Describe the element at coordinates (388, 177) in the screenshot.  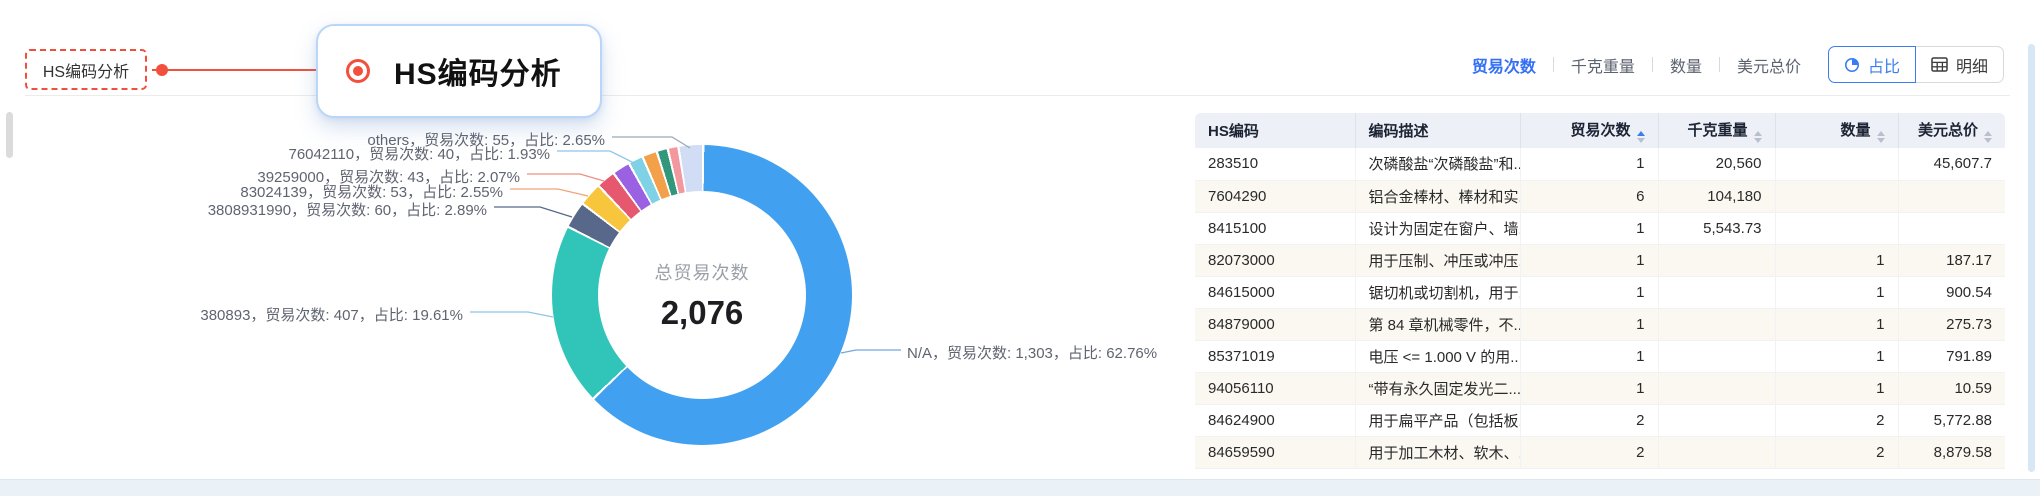
I see `chart-label: 39259000，贸易次数: 43，占比: 2.07%` at that location.